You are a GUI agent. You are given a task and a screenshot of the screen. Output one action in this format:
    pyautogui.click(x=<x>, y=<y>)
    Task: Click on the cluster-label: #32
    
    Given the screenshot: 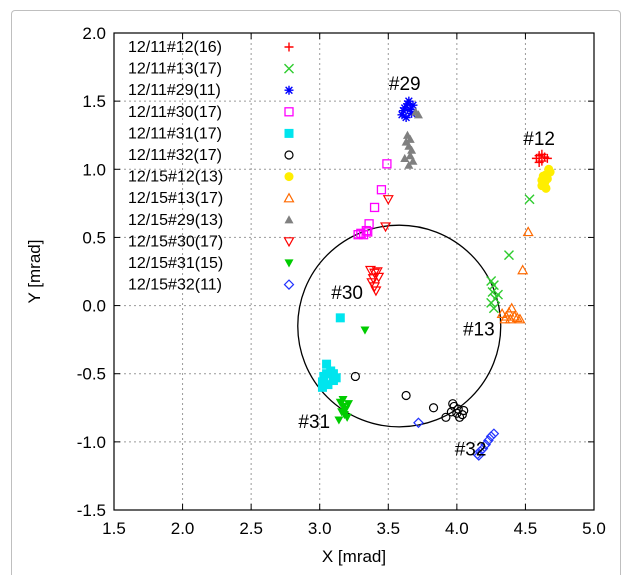 What is the action you would take?
    pyautogui.click(x=471, y=449)
    